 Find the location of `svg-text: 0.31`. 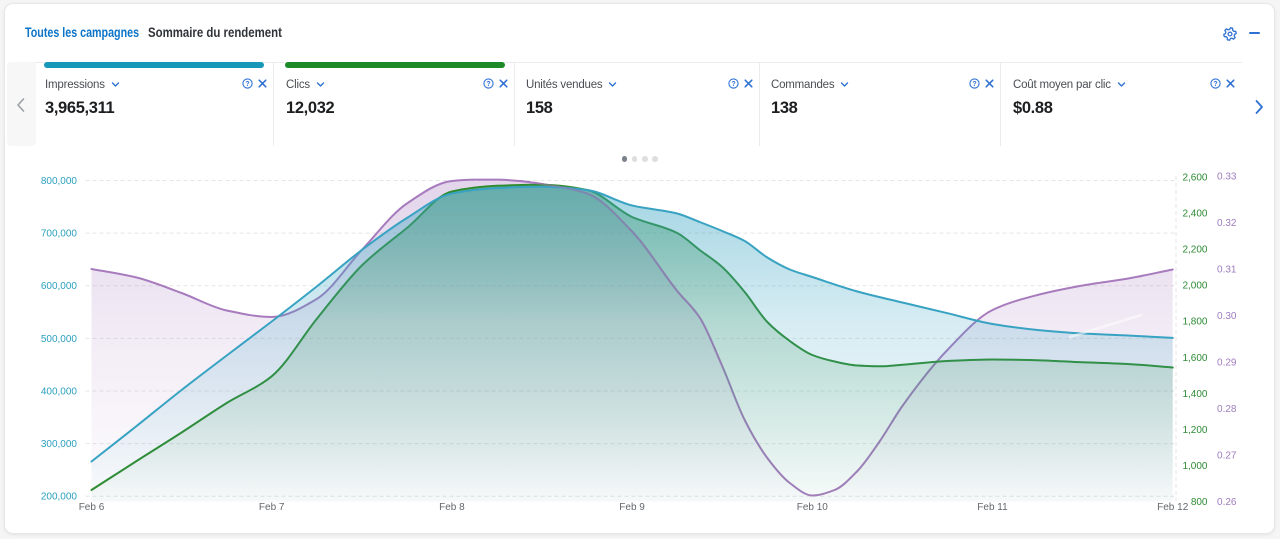

svg-text: 0.31 is located at coordinates (1227, 270).